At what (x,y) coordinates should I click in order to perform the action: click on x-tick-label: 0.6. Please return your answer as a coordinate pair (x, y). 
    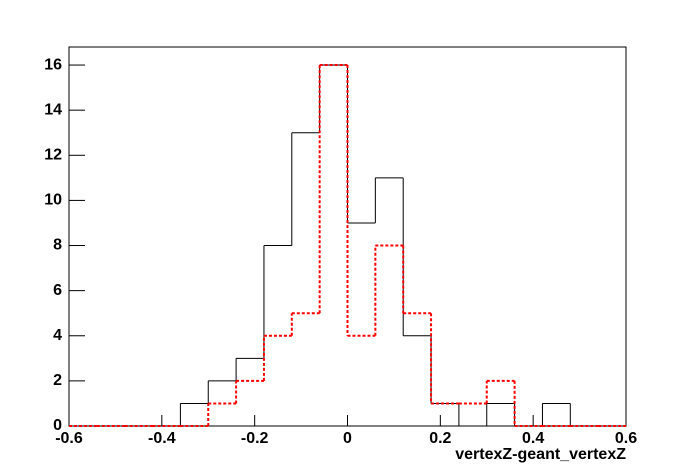
    Looking at the image, I should click on (626, 438).